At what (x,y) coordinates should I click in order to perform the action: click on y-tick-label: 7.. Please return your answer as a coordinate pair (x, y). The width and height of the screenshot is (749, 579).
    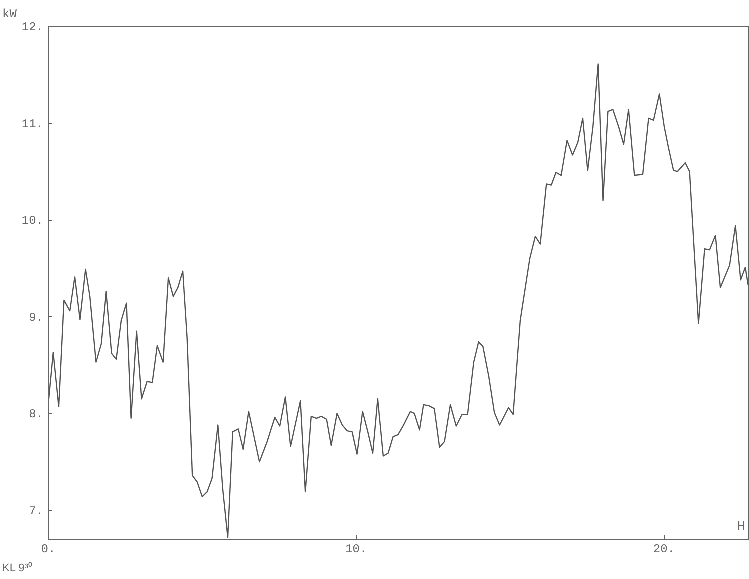
    Looking at the image, I should click on (36, 511).